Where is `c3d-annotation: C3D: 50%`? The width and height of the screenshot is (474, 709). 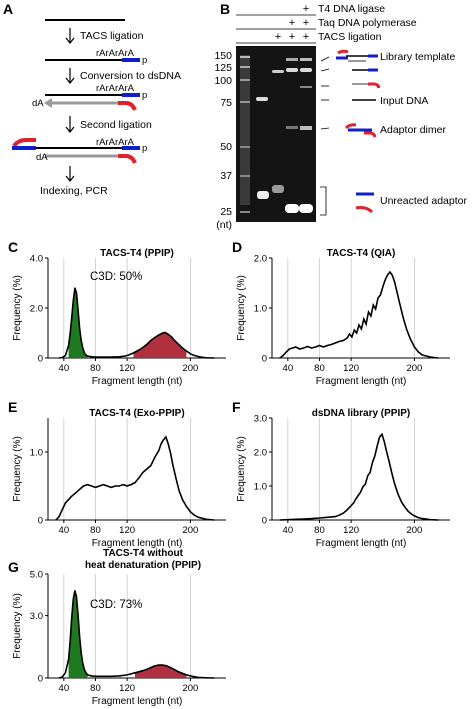
c3d-annotation: C3D: 50% is located at coordinates (116, 277).